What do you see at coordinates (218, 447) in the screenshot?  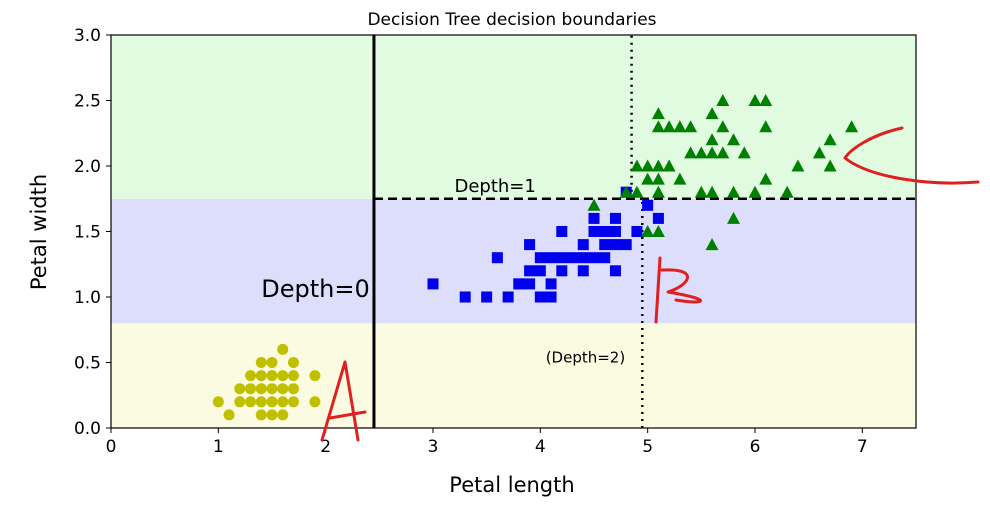 I see `x-tick-label: 1` at bounding box center [218, 447].